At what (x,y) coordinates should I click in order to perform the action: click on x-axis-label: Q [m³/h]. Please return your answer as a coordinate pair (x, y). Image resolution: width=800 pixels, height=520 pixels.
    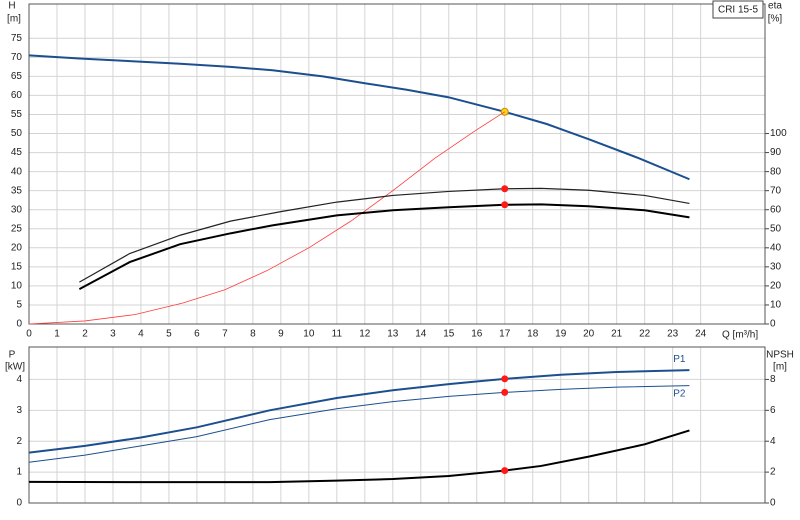
    Looking at the image, I should click on (740, 335).